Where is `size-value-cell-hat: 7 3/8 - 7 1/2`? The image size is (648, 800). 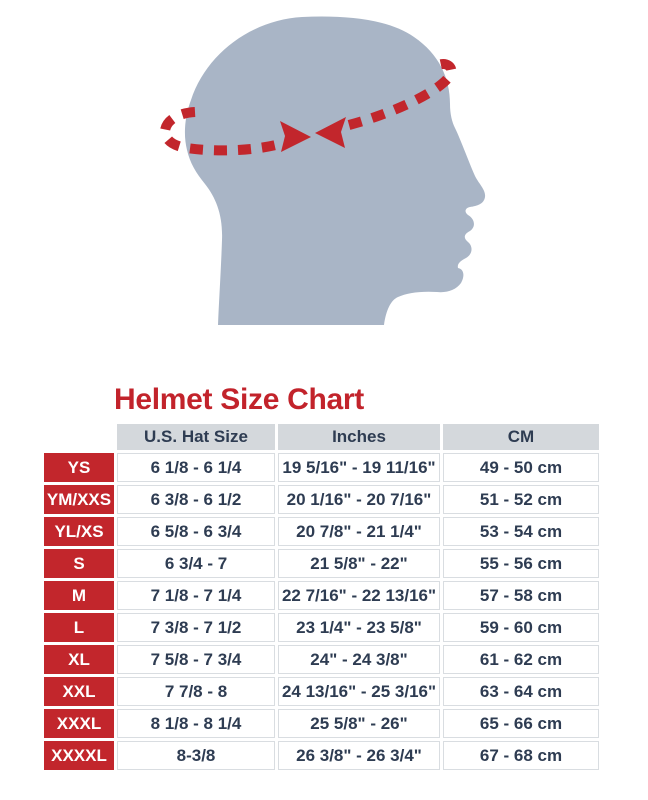 size-value-cell-hat: 7 3/8 - 7 1/2 is located at coordinates (196, 627).